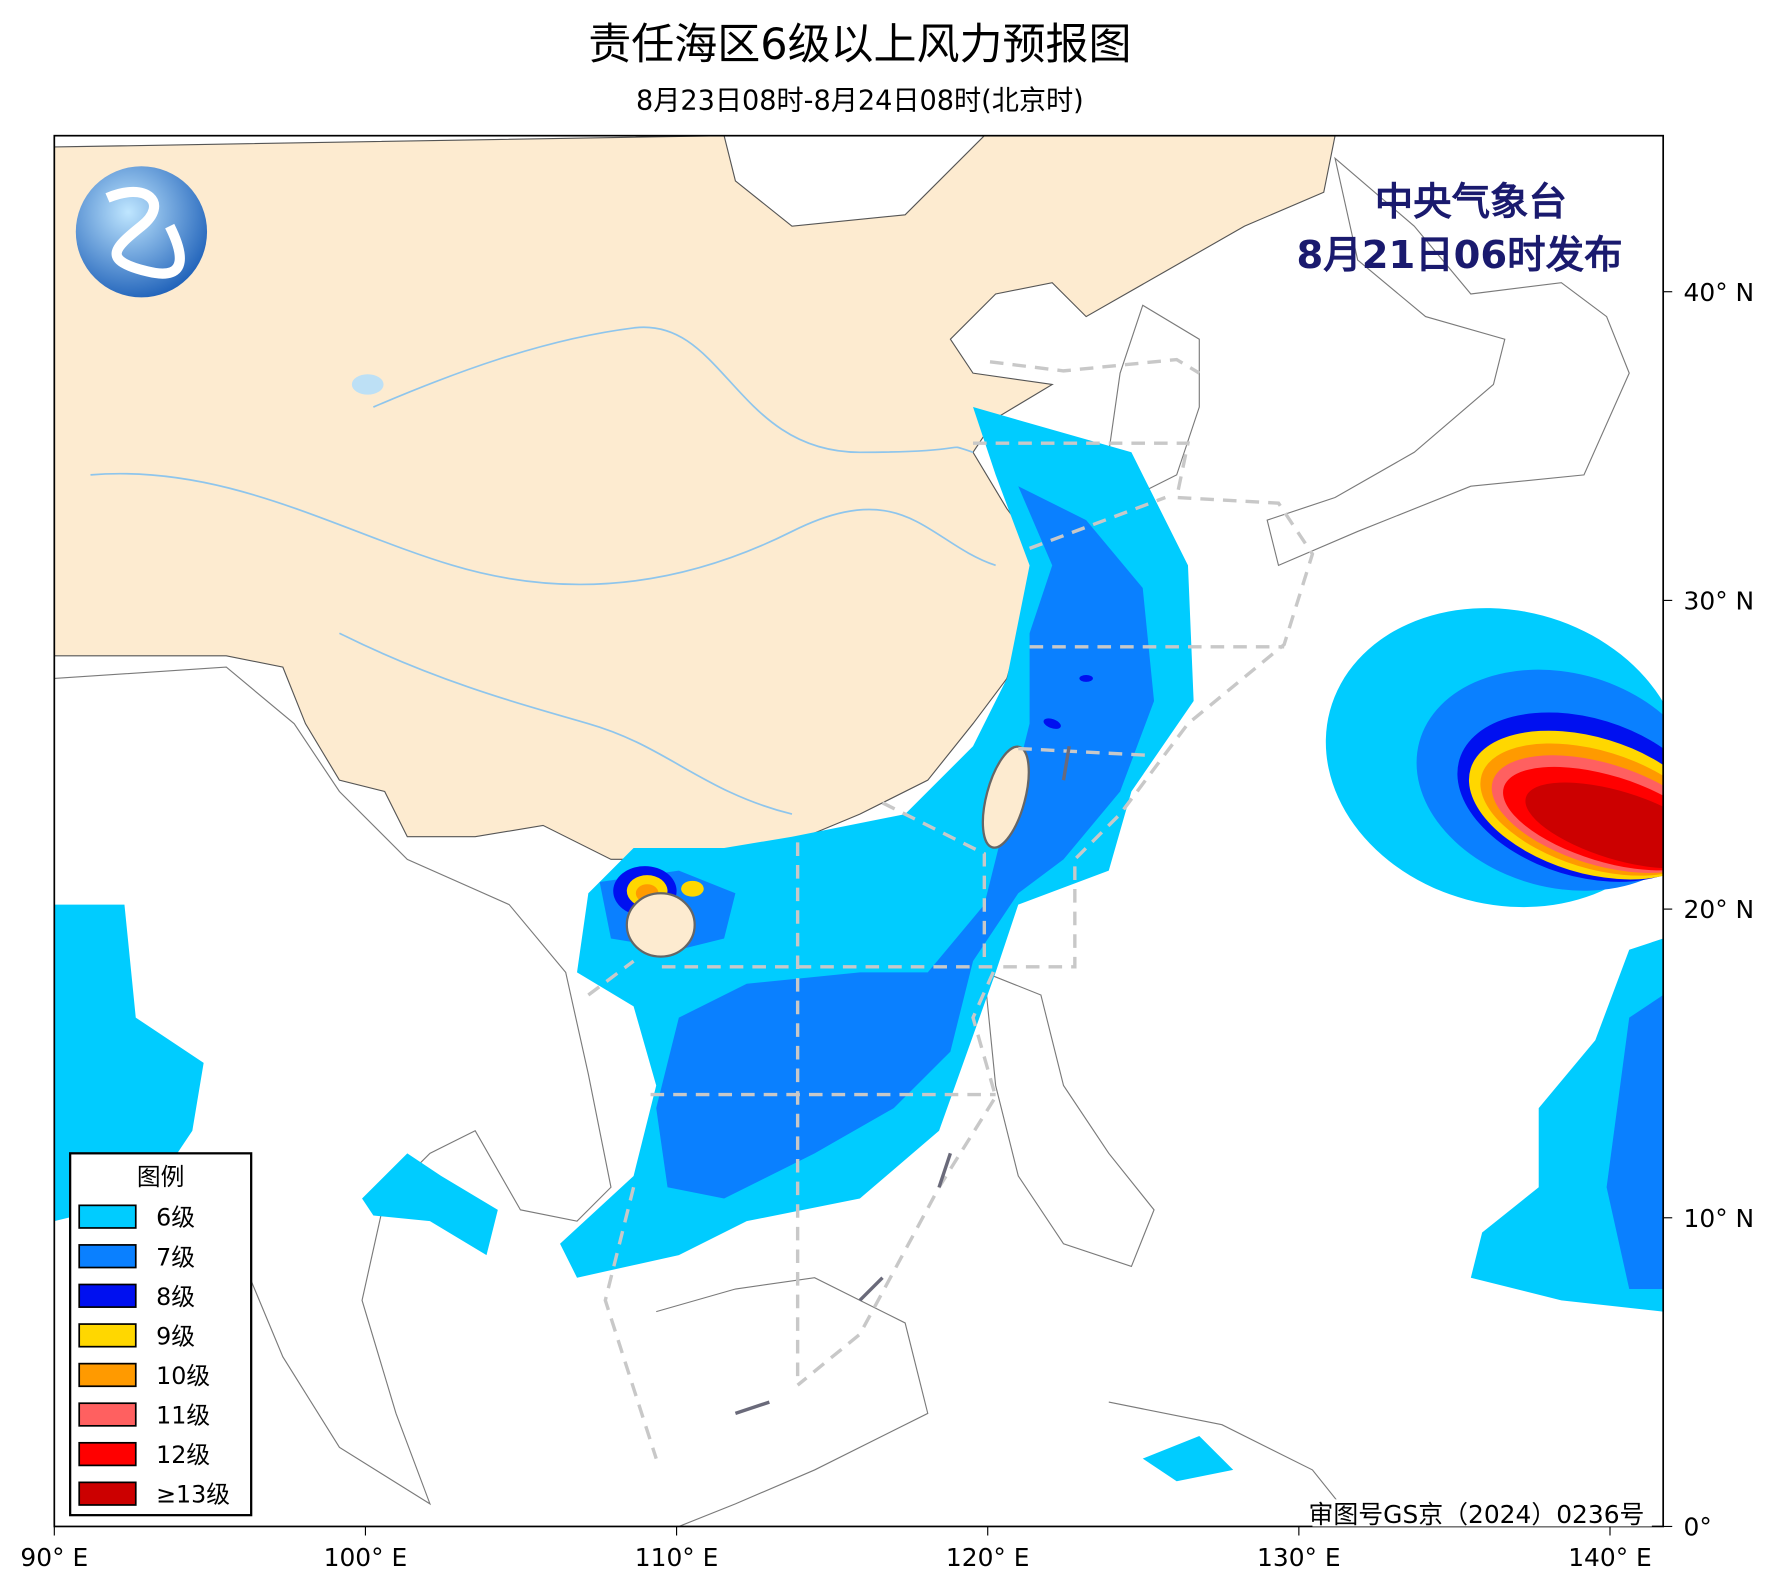 This screenshot has width=1765, height=1583. I want to click on lon-tick-label: 90° E, so click(54, 1557).